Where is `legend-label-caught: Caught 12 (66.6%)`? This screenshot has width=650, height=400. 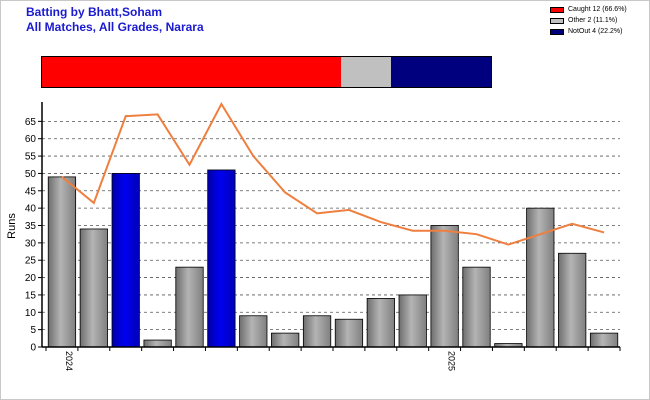 legend-label-caught: Caught 12 (66.6%) is located at coordinates (597, 9).